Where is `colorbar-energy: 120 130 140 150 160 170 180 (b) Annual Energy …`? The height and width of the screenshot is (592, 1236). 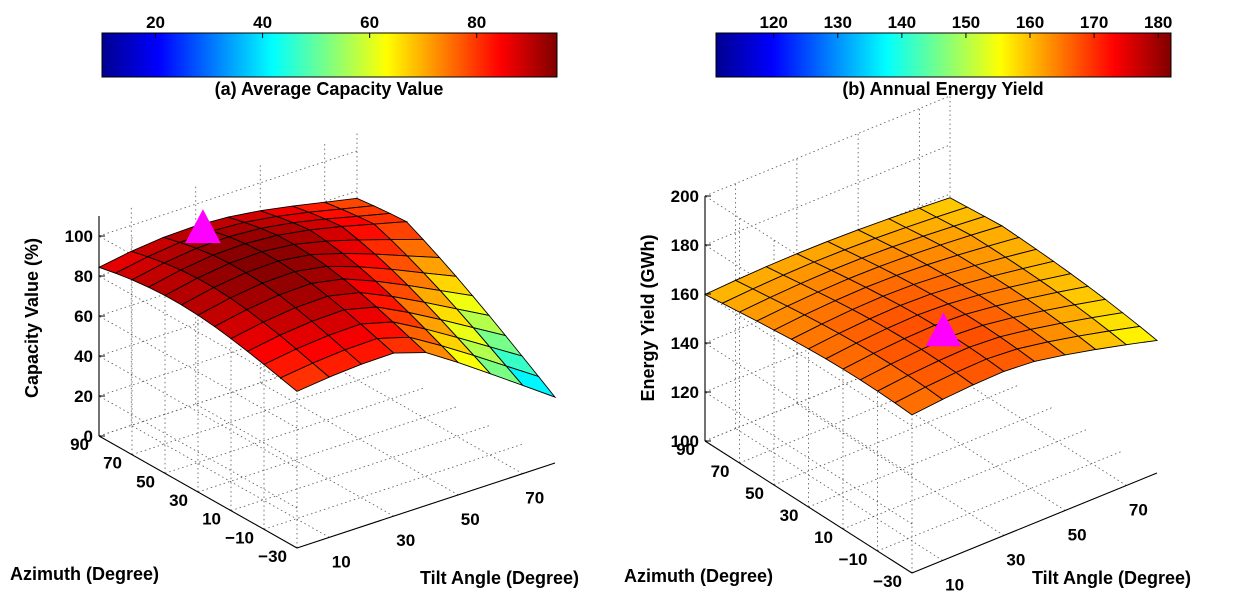 colorbar-energy: 120 130 140 150 160 170 180 (b) Annual Energy … is located at coordinates (943, 56).